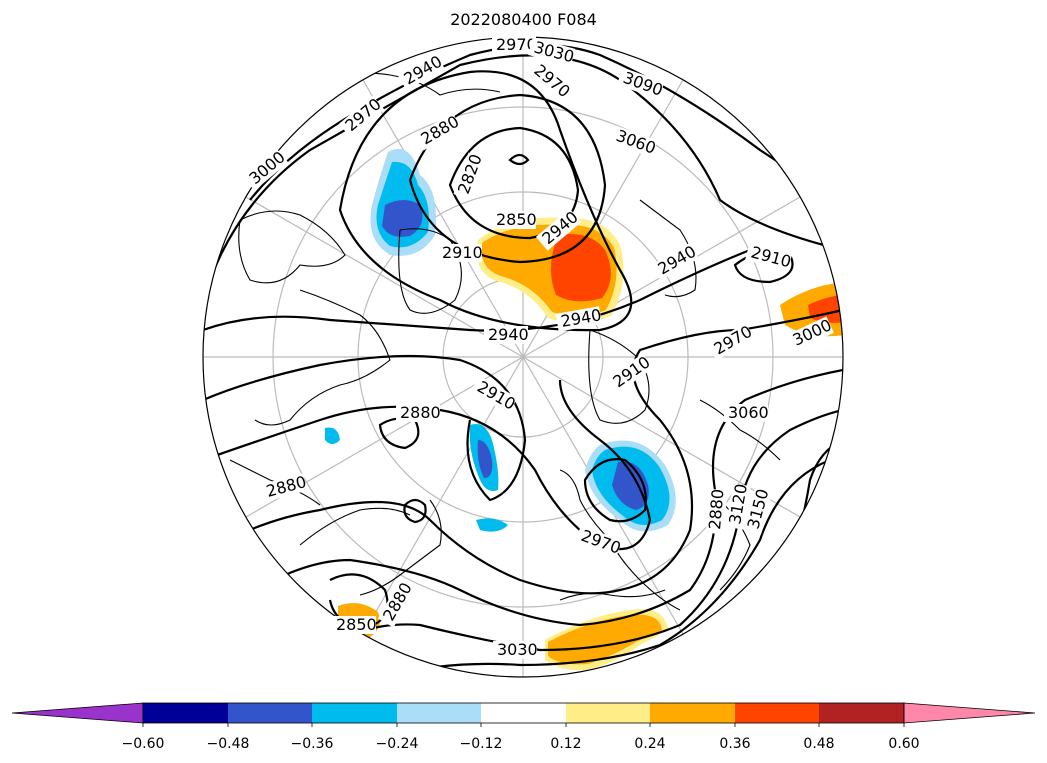  Describe the element at coordinates (818, 744) in the screenshot. I see `colorbar-tick-label: 0.48` at that location.